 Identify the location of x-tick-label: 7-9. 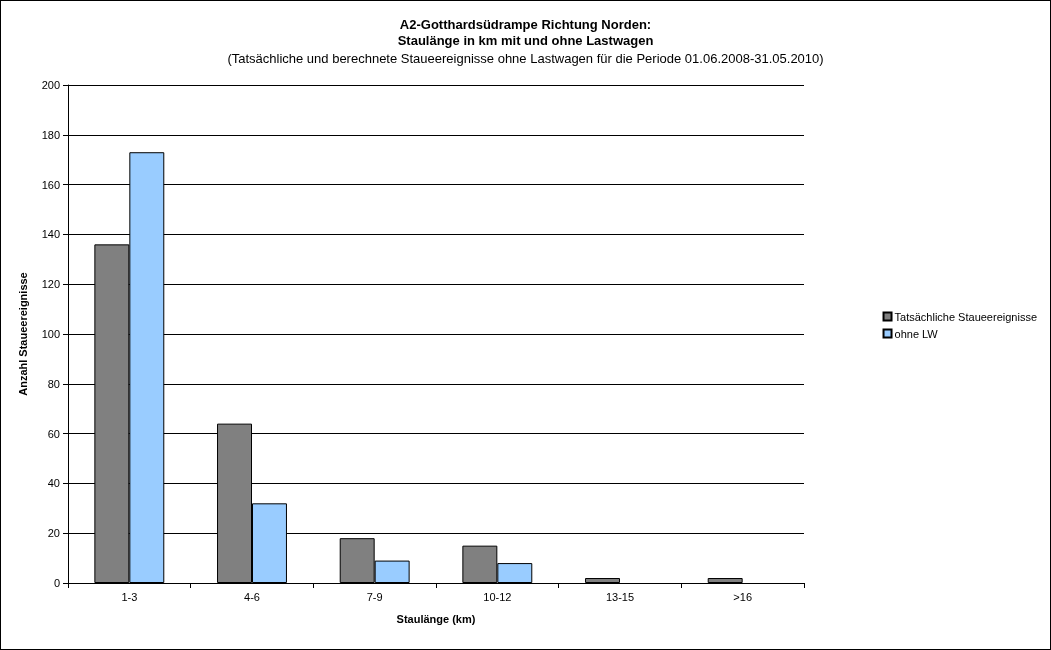
(374, 596).